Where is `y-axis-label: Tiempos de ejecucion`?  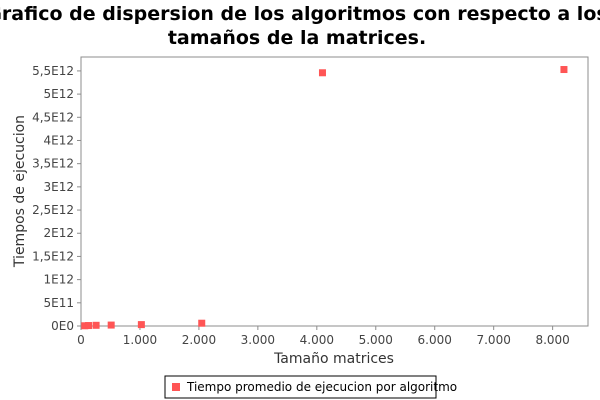
y-axis-label: Tiempos de ejecucion is located at coordinates (20, 191).